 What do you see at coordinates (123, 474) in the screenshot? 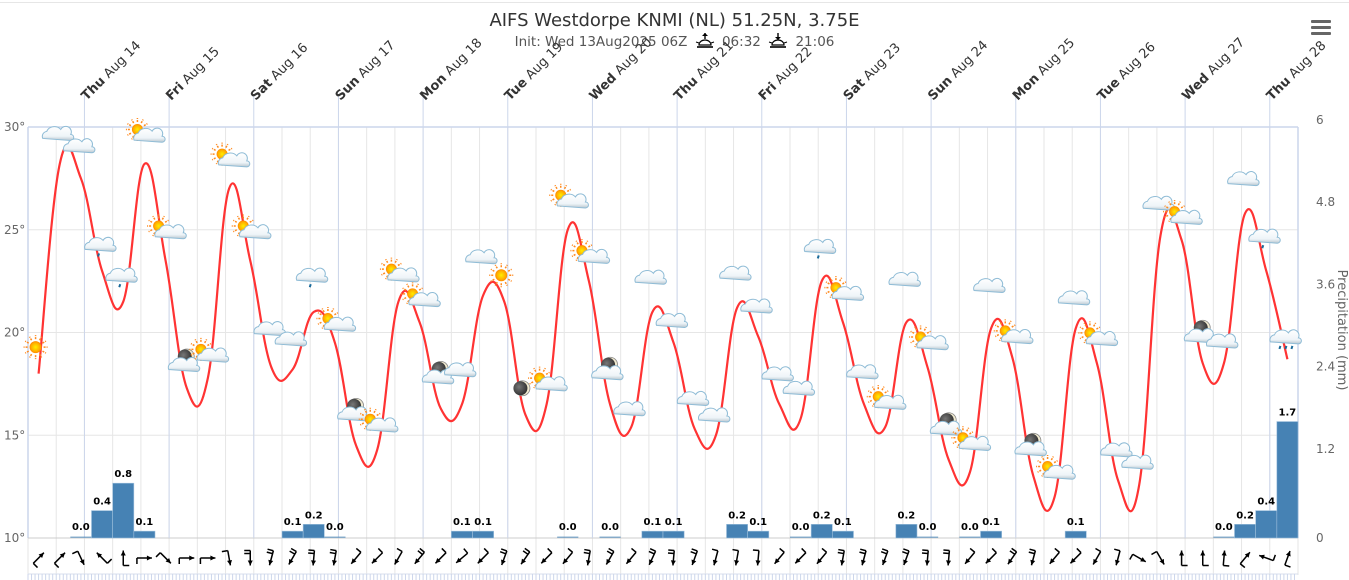
I see `precipitation-value-label: 0.8` at bounding box center [123, 474].